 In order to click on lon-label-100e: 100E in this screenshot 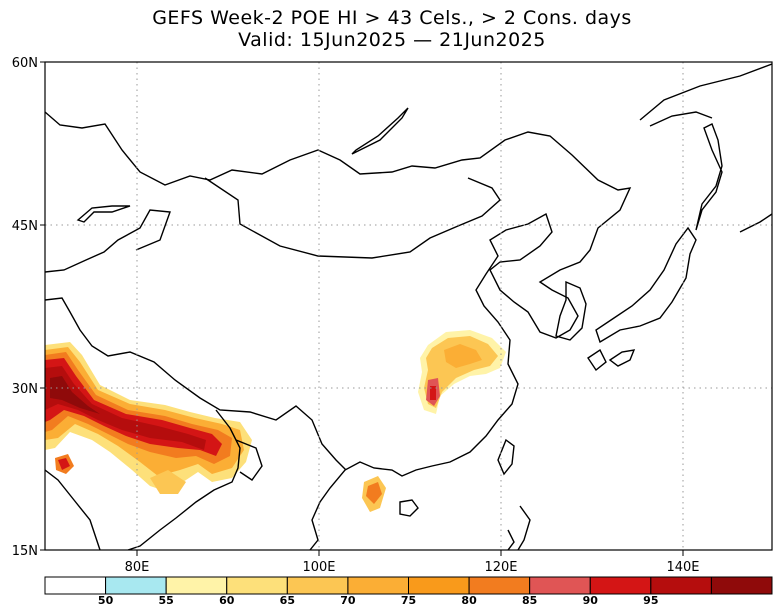, I will do `click(318, 567)`.